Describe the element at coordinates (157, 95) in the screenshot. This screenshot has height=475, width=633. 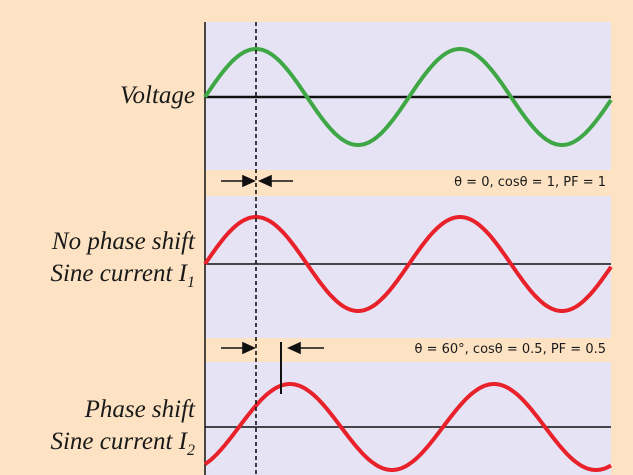
I see `voltage-label: Voltage` at that location.